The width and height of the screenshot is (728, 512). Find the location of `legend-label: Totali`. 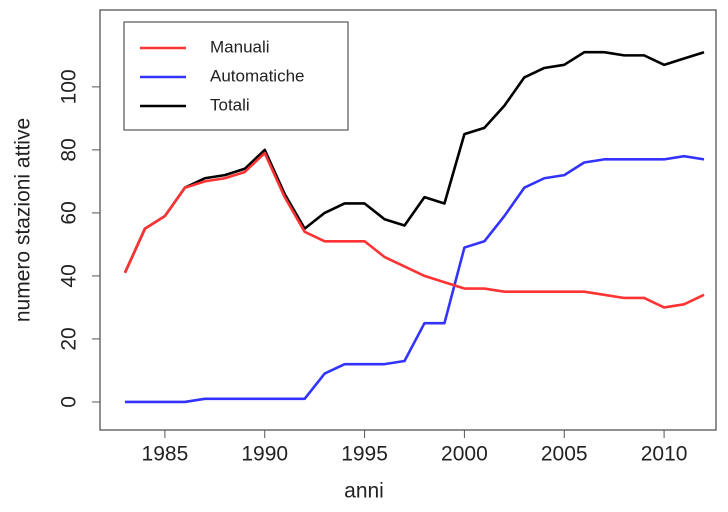

legend-label: Totali is located at coordinates (230, 104).